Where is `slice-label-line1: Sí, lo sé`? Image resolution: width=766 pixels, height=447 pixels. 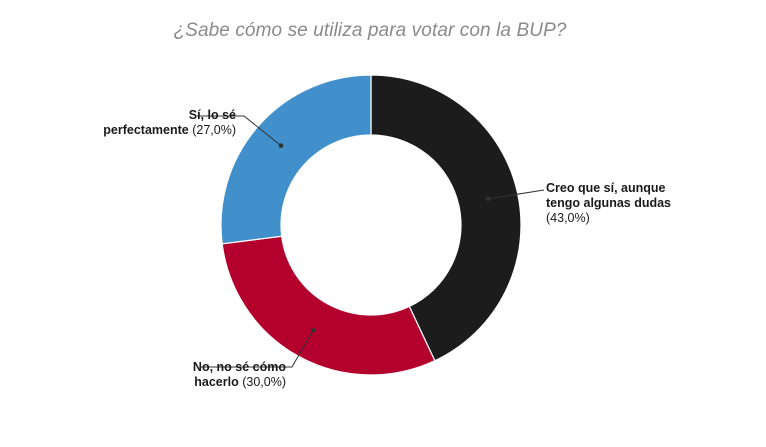
slice-label-line1: Sí, lo sé is located at coordinates (212, 115).